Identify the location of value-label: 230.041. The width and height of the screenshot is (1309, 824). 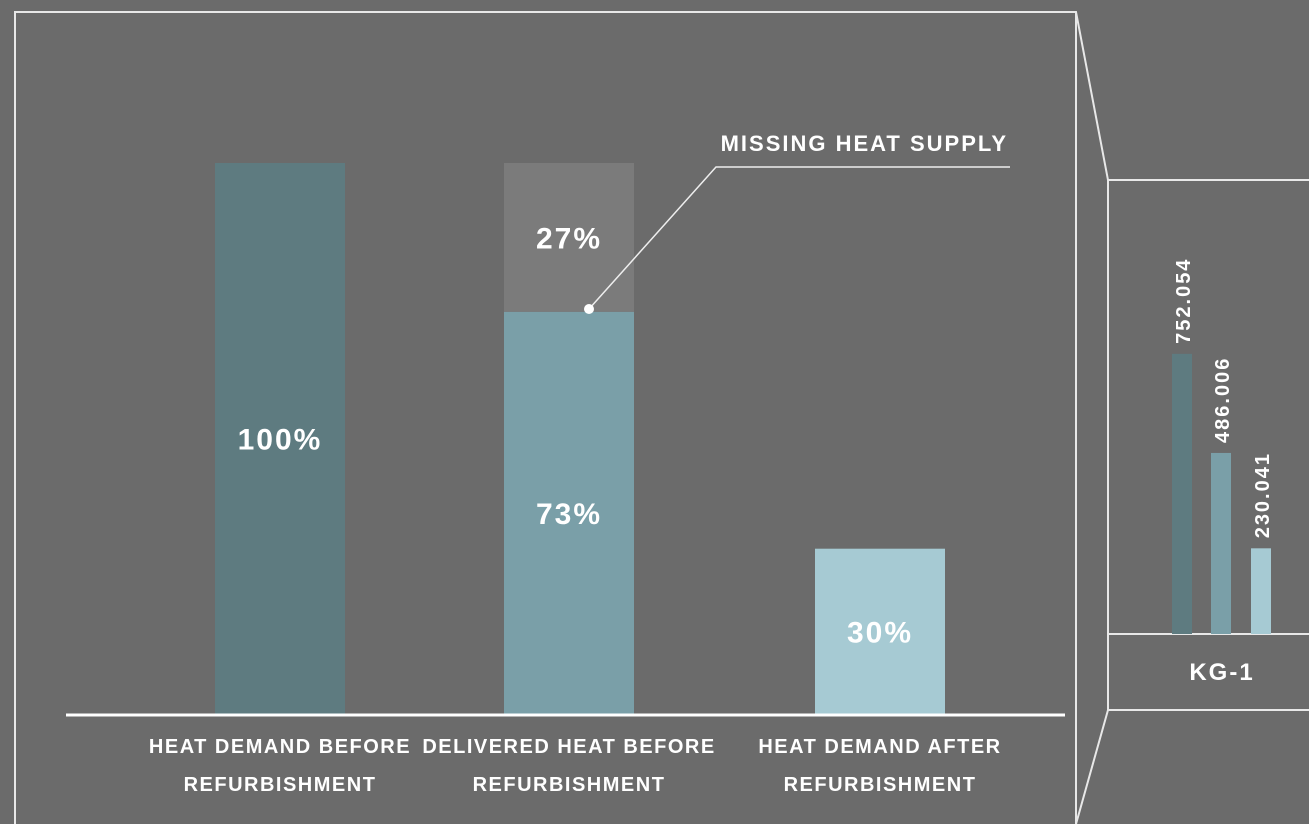
(1263, 495).